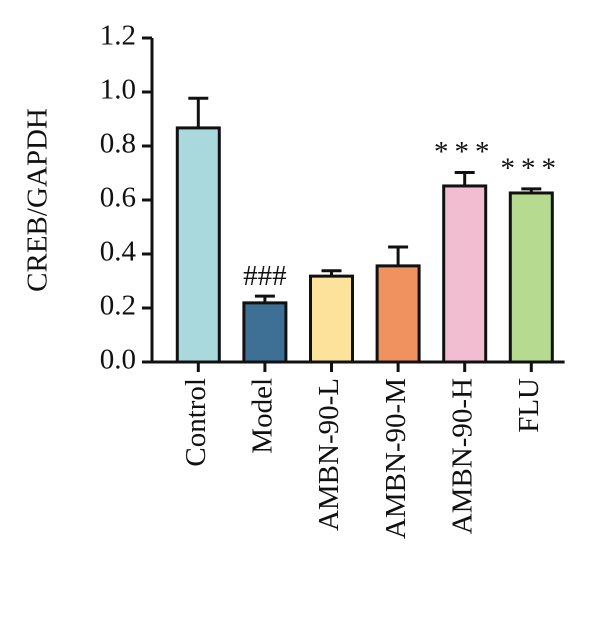 Image resolution: width=600 pixels, height=639 pixels. Describe the element at coordinates (118, 252) in the screenshot. I see `y-tick-label: 0.4` at that location.